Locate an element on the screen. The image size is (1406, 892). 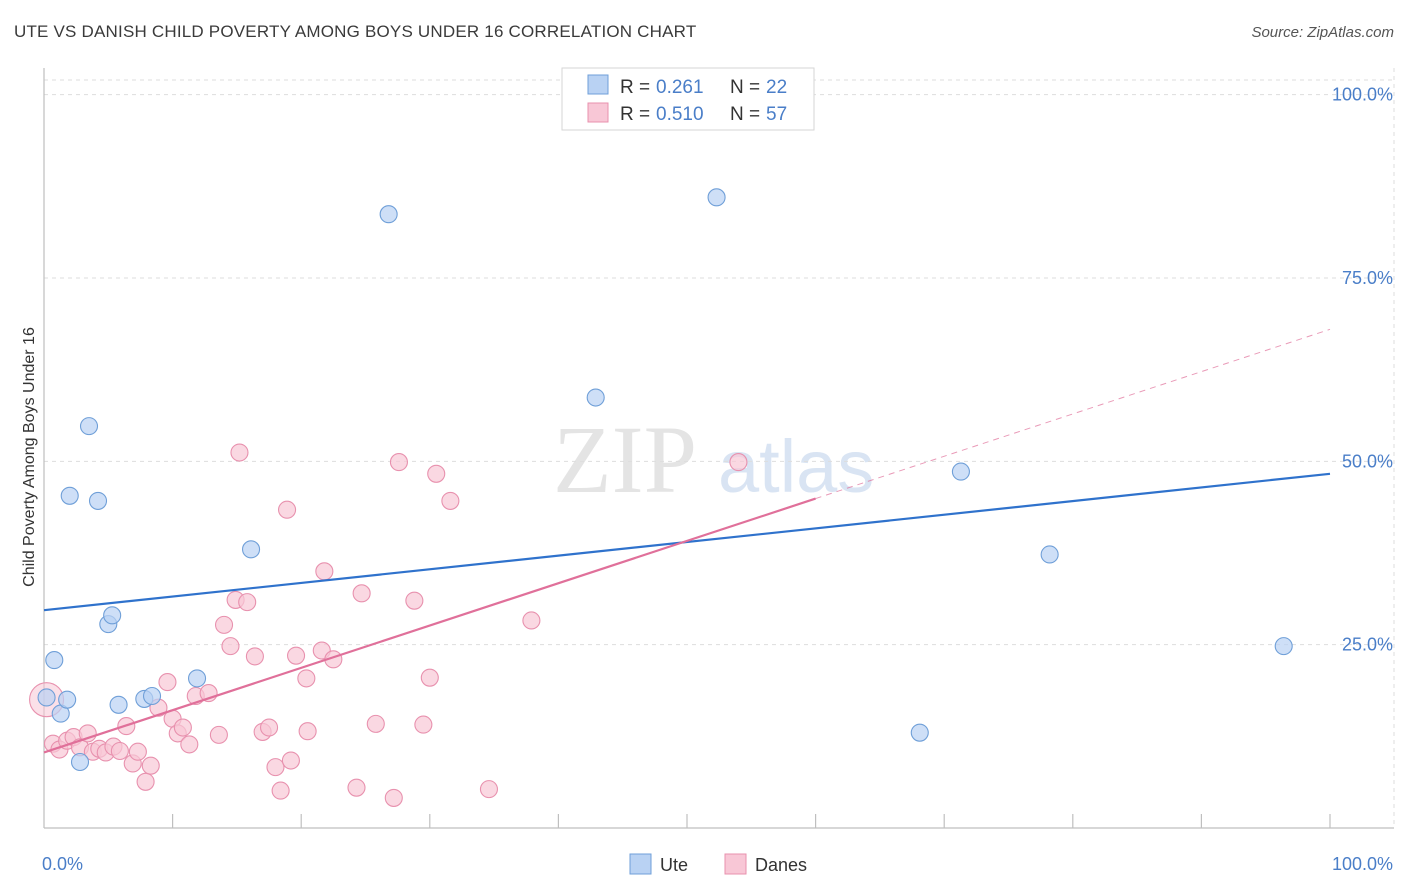
x-axis-tick-labels: 0.0% 100.0% is located at coordinates (717, 864).